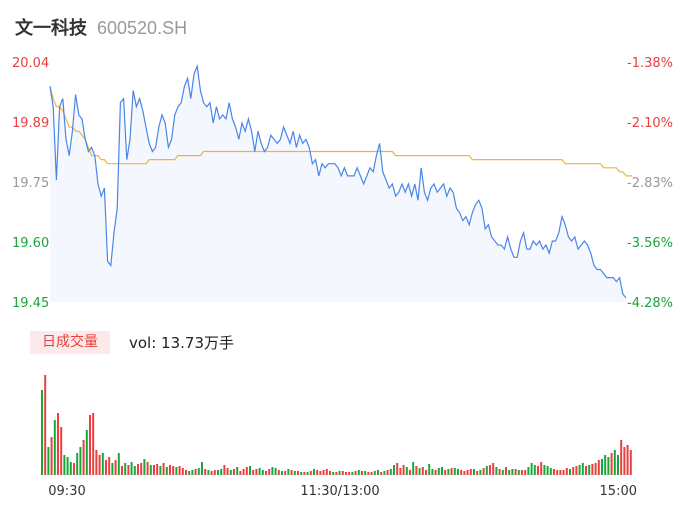  What do you see at coordinates (650, 243) in the screenshot?
I see `y-pct-label: -3.56%` at bounding box center [650, 243].